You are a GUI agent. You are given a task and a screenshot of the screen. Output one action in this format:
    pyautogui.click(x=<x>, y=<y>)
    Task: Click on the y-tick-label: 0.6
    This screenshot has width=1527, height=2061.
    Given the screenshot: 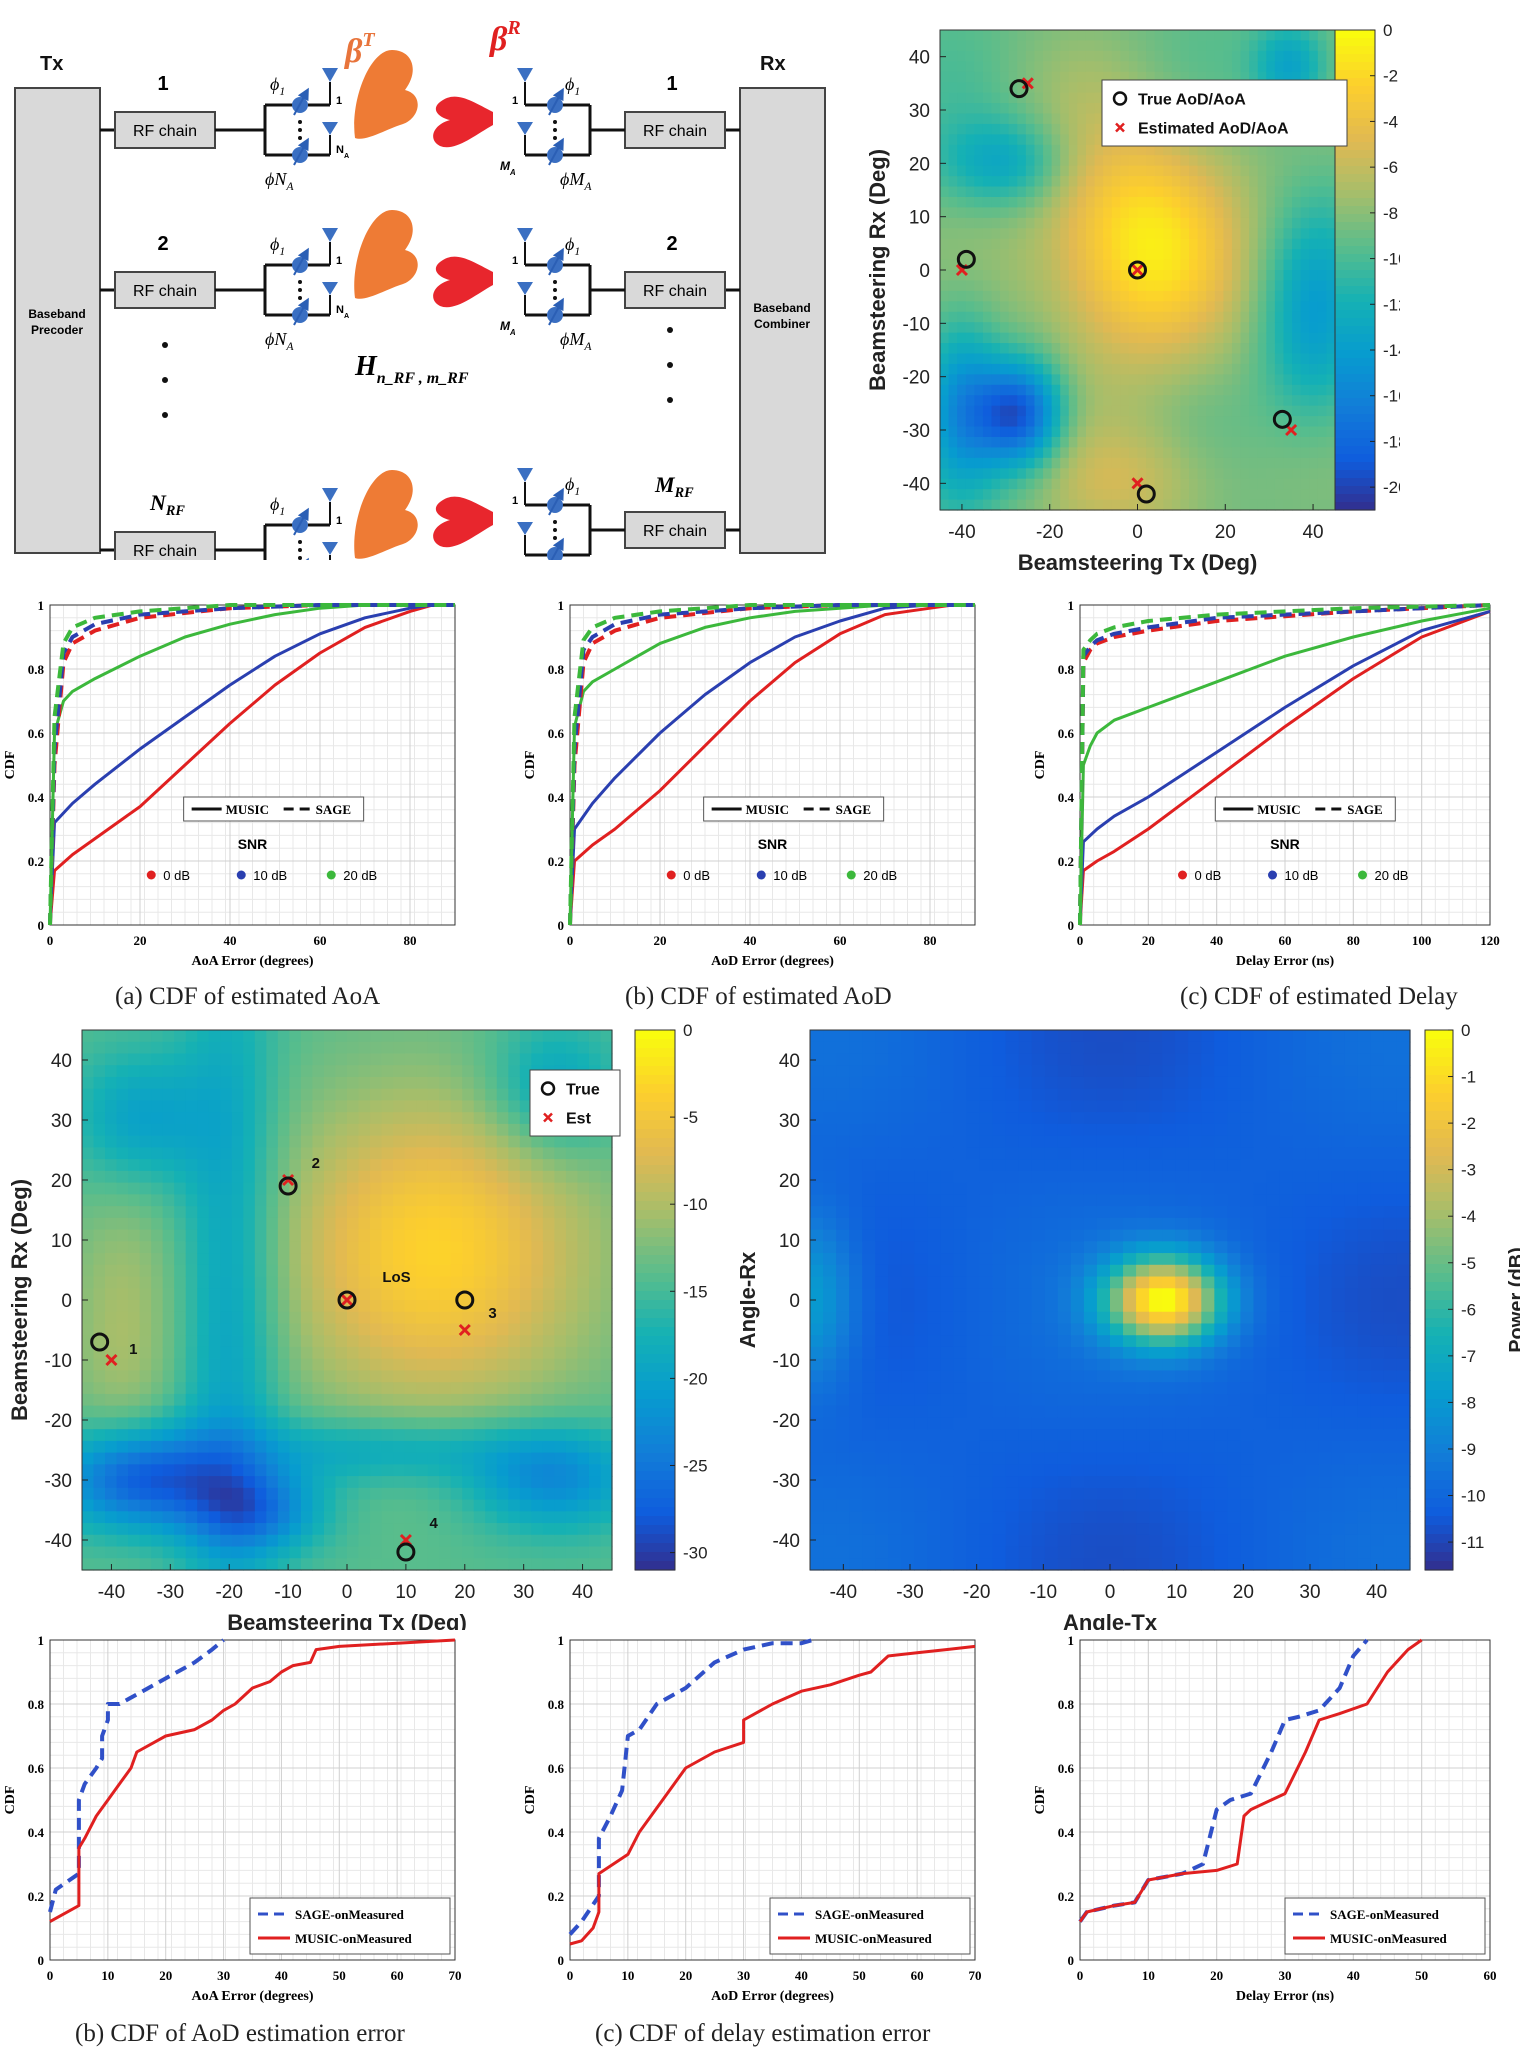 What is the action you would take?
    pyautogui.click(x=556, y=733)
    